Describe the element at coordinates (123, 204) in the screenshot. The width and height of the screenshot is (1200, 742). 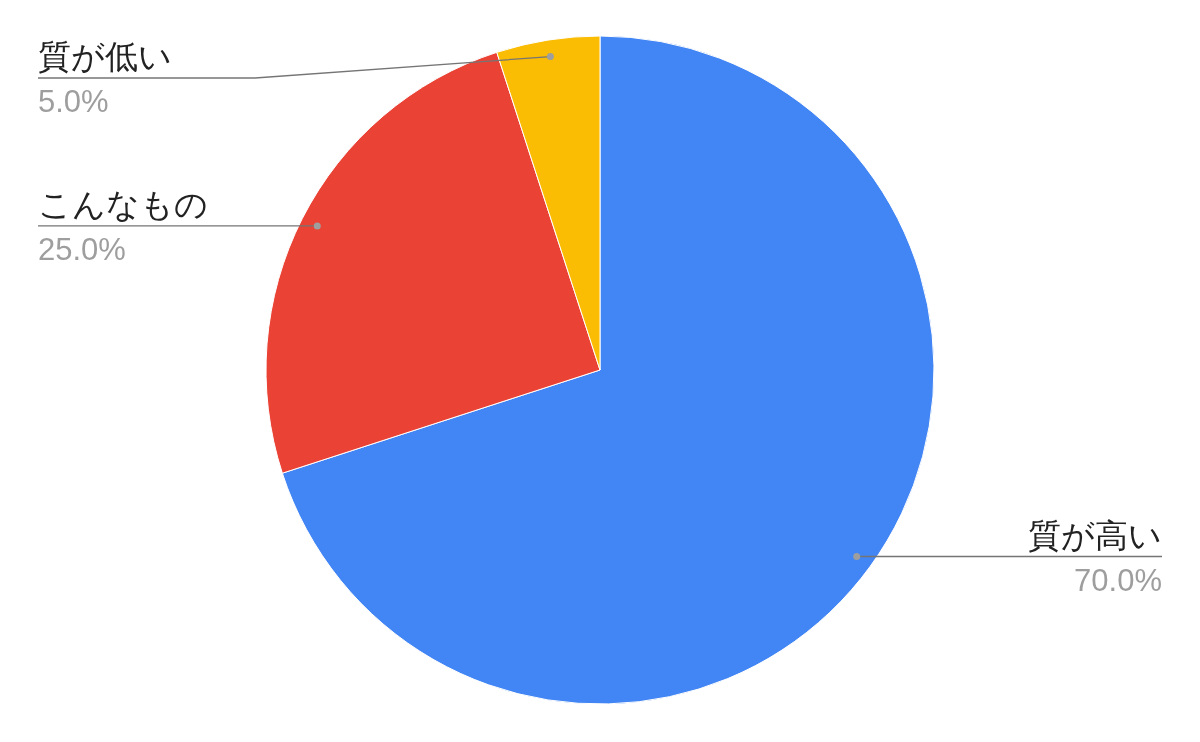
I see `slice-label: こんなもの` at that location.